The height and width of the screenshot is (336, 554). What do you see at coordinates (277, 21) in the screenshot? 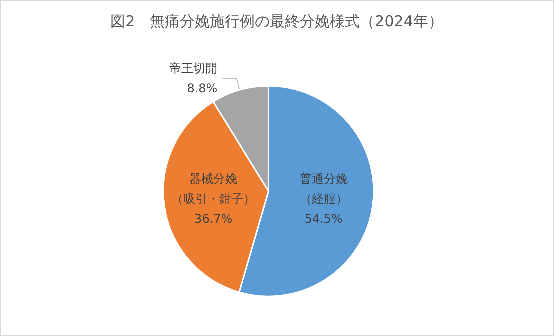
I see `chart-title: 図2 無痛分娩施行例の最終分娩様式（2024年）` at bounding box center [277, 21].